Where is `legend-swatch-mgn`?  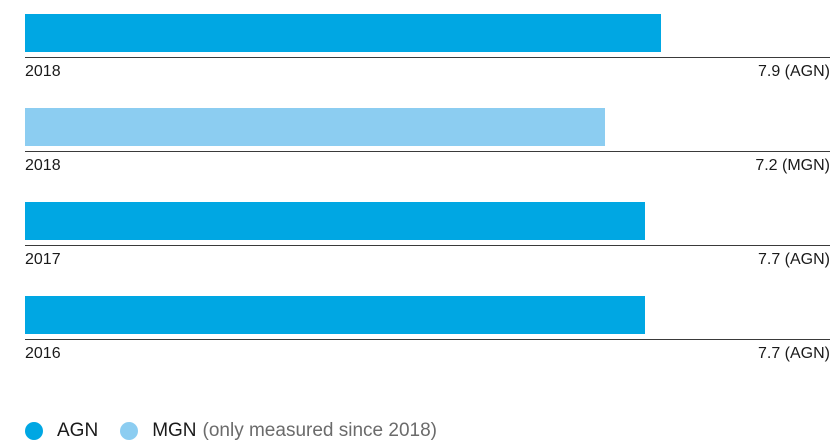
legend-swatch-mgn is located at coordinates (129, 431).